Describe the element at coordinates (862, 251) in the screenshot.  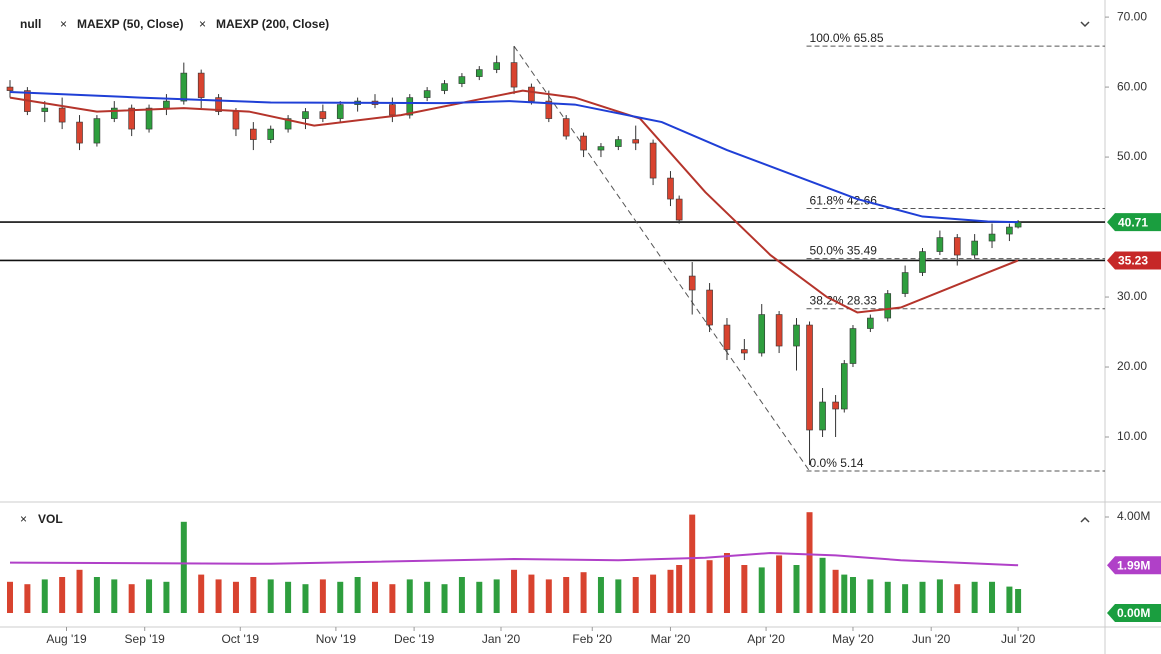
I see `fib-value: 35.49` at that location.